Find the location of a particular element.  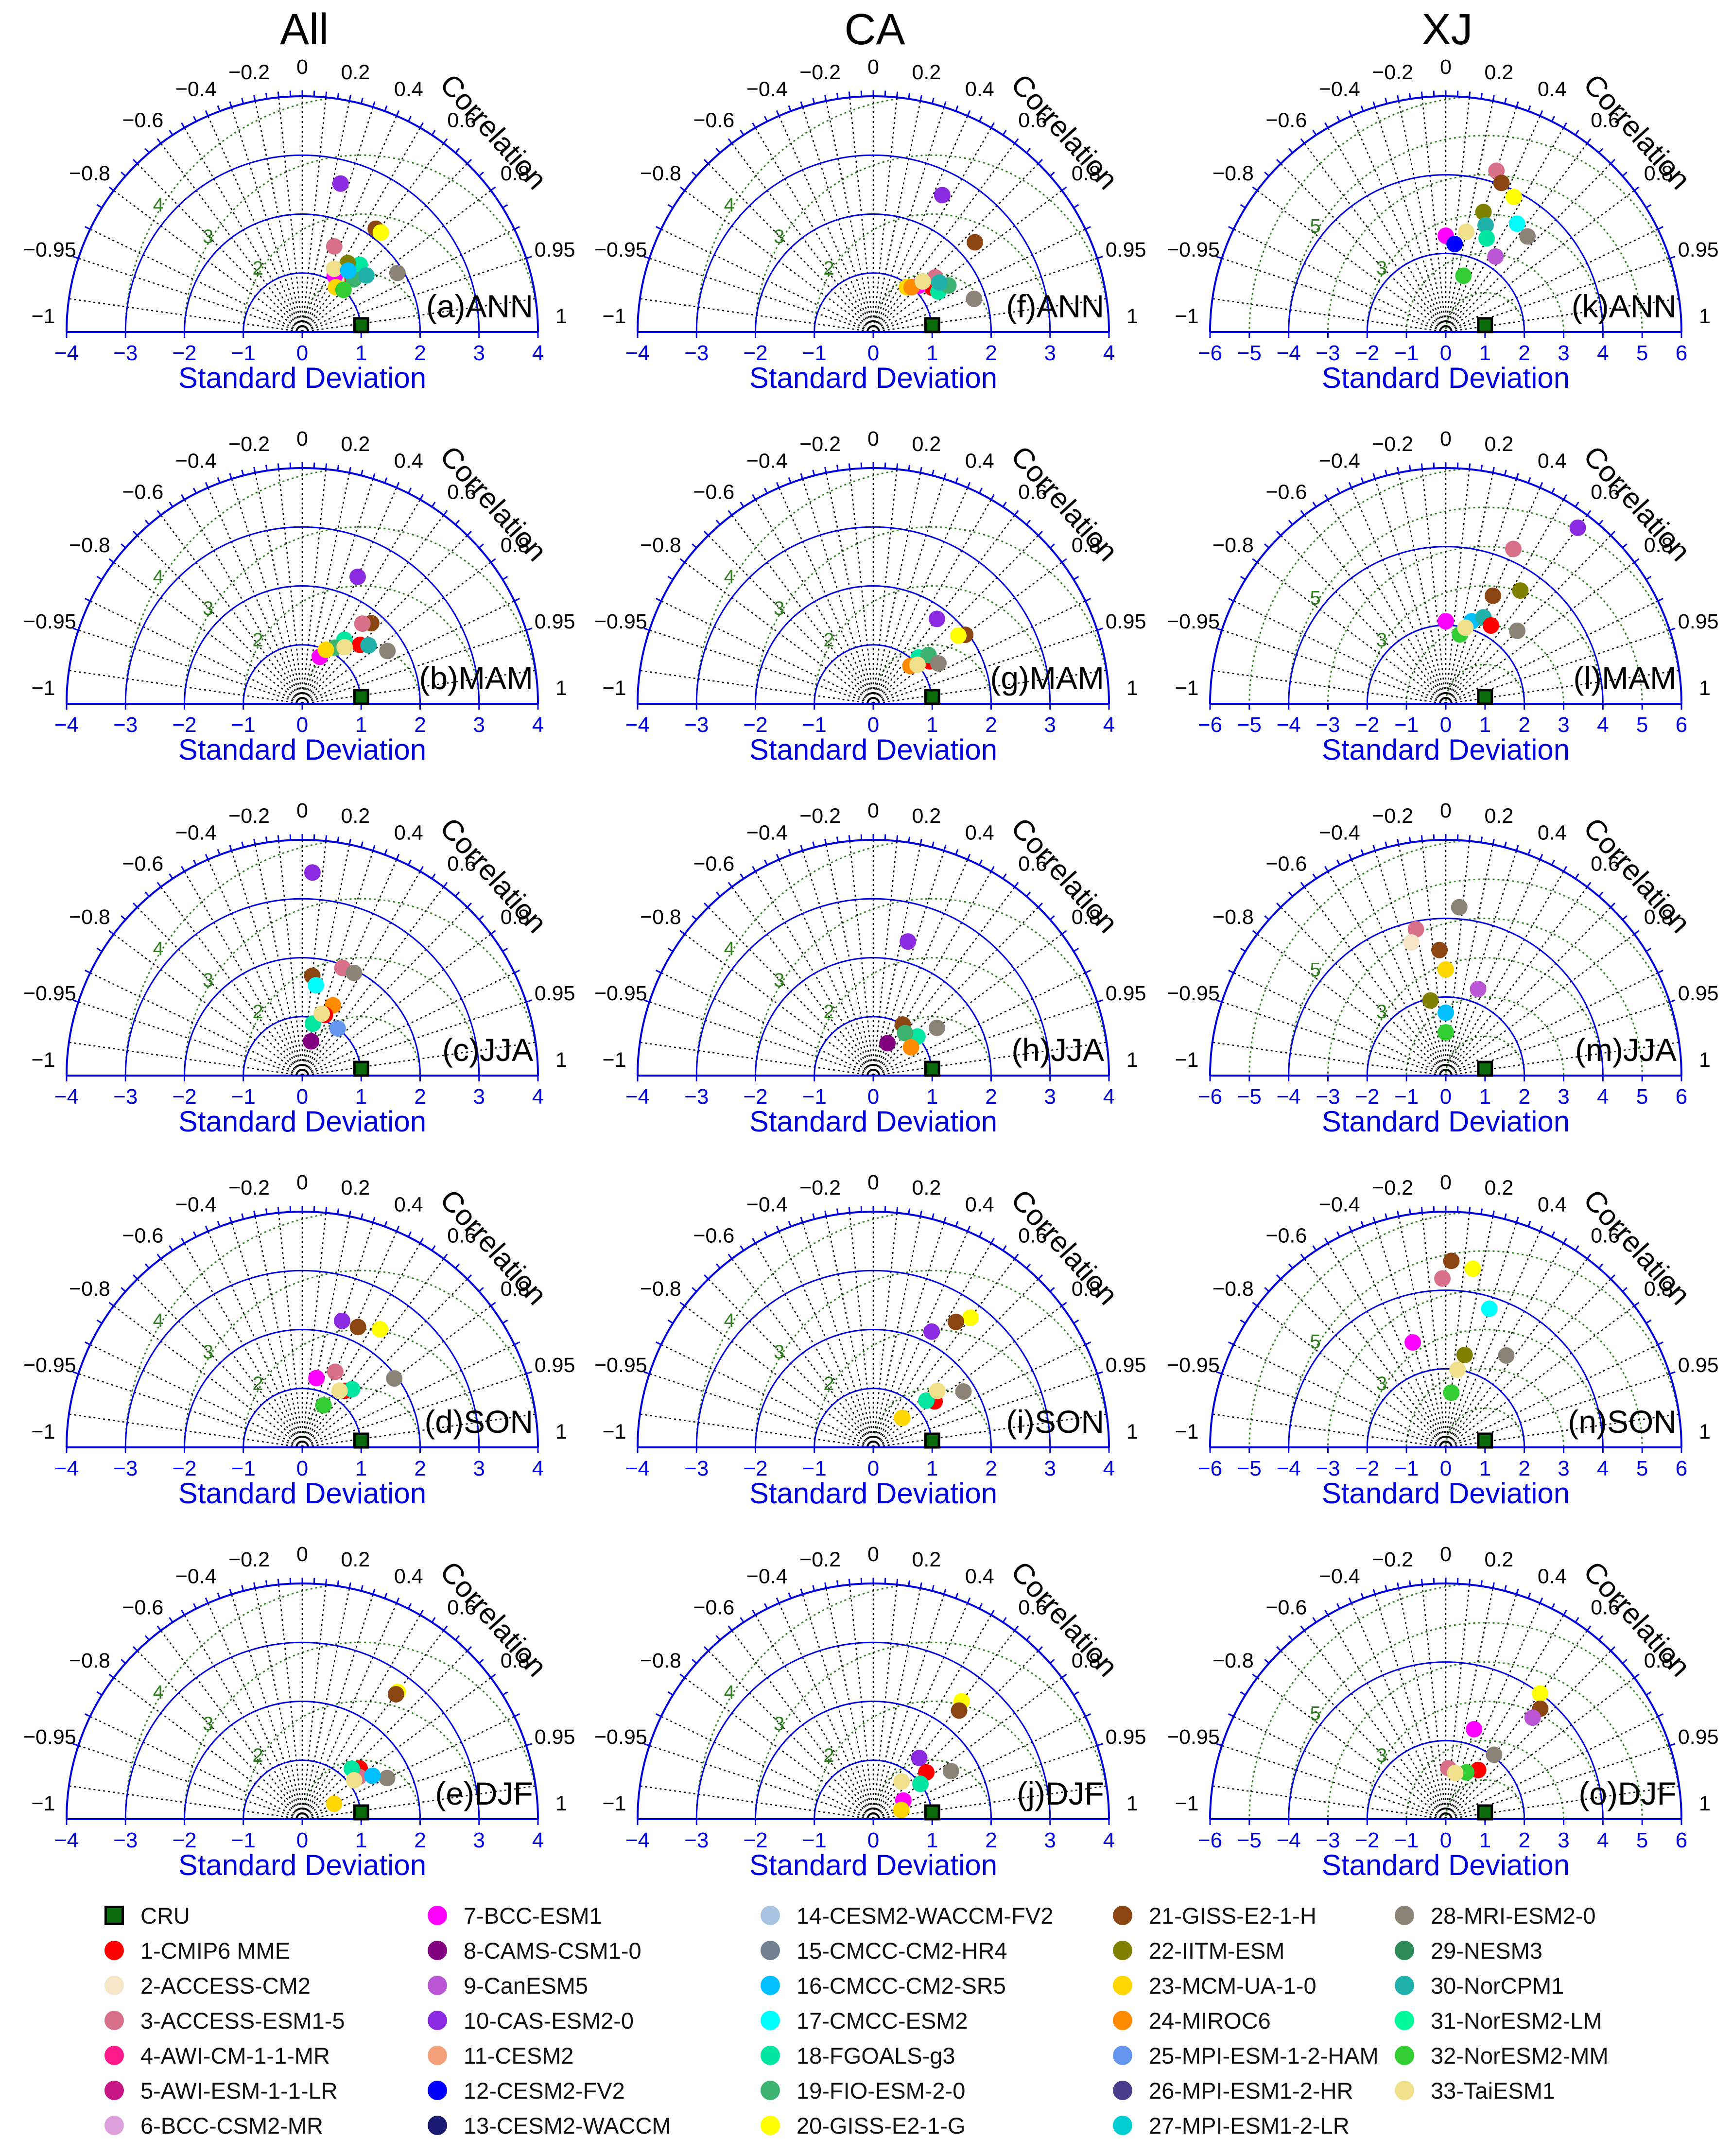

correlation-tick-label: −0.4 is located at coordinates (196, 1205).